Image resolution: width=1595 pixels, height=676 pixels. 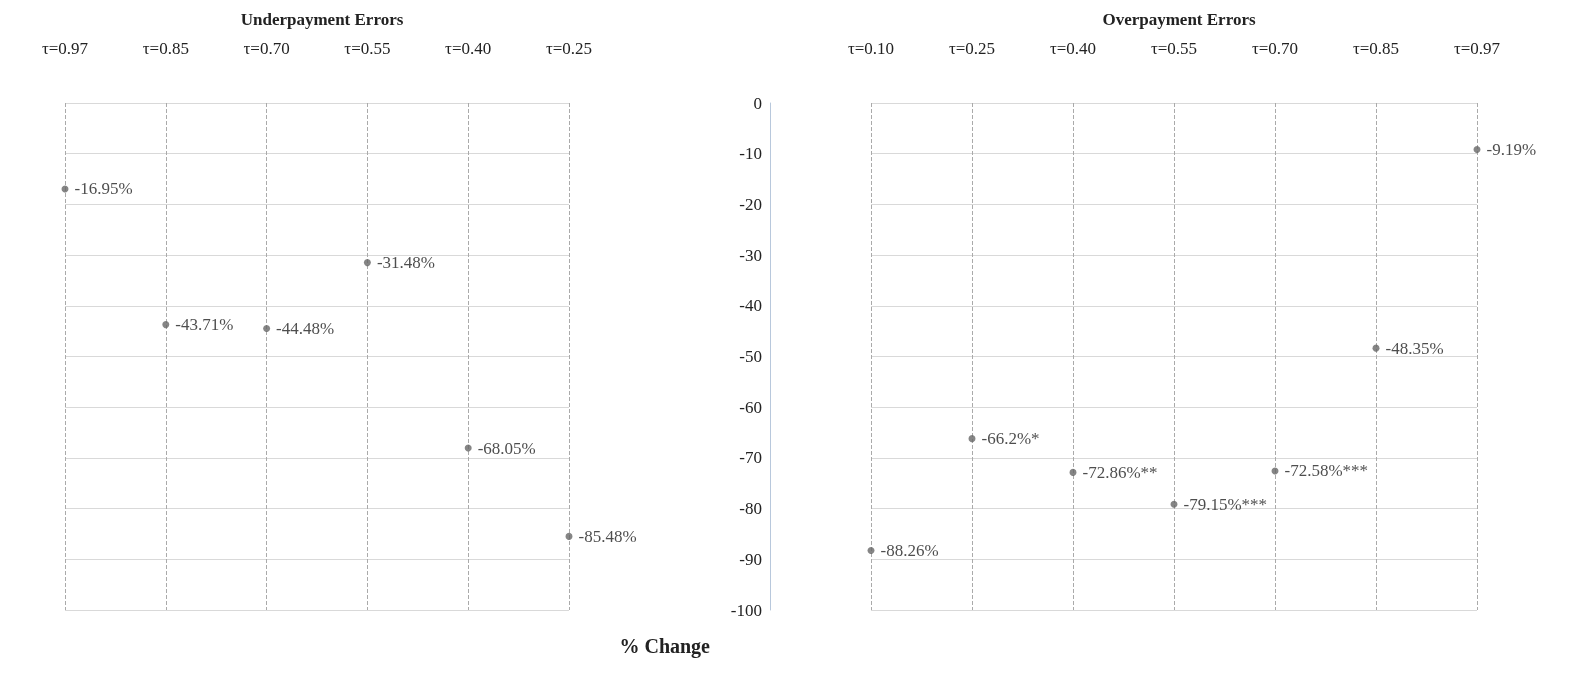 I want to click on x-axis-title: % Change, so click(x=665, y=646).